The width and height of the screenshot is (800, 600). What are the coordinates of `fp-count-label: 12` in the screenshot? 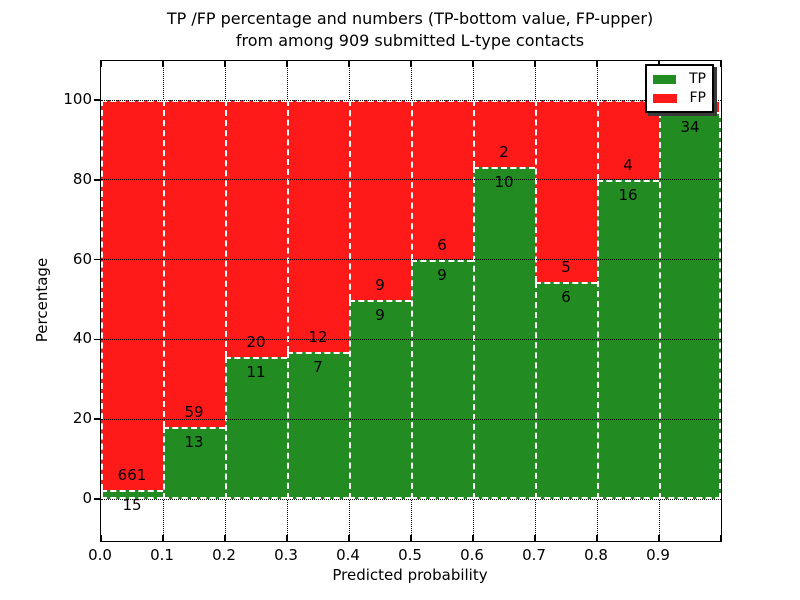 It's located at (318, 337).